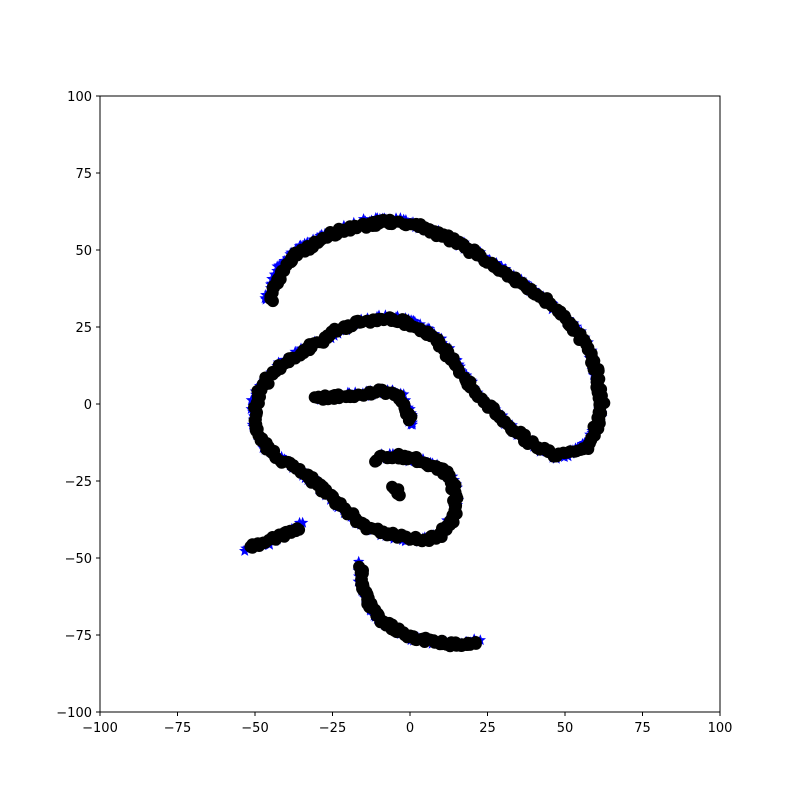  I want to click on x-axis-ticks: −100 −75 −50 −25 0 25 50 75 100, so click(407, 724).